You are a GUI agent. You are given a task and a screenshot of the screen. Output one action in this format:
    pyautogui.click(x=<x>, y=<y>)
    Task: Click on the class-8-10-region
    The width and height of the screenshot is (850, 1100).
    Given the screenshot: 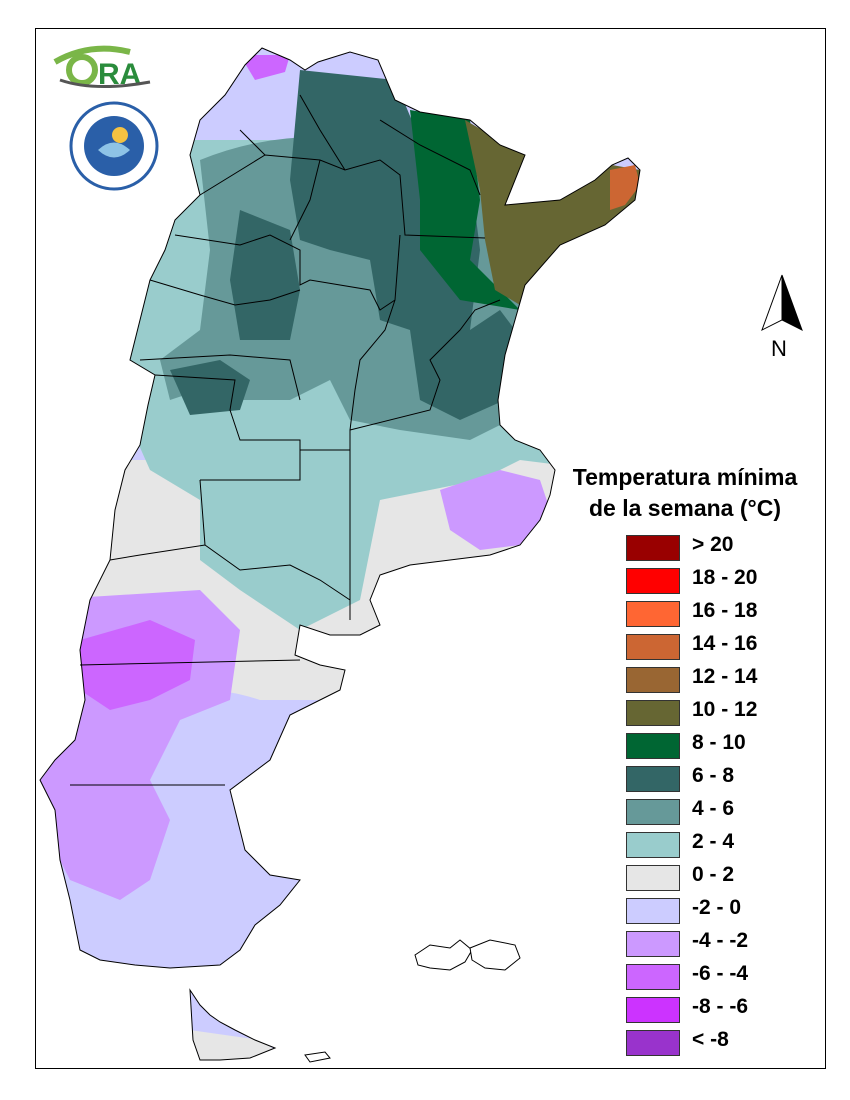 What is the action you would take?
    pyautogui.click(x=465, y=210)
    